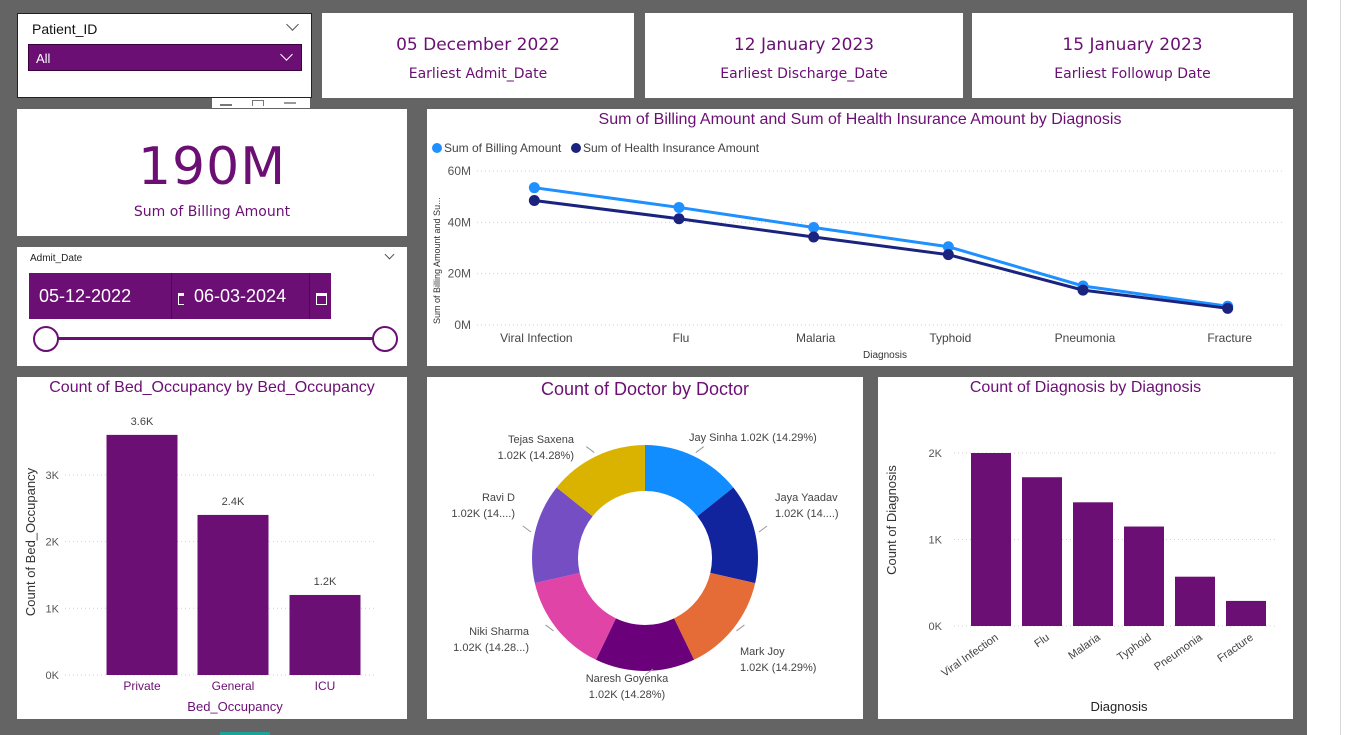  I want to click on visual-header-strip, so click(261, 103).